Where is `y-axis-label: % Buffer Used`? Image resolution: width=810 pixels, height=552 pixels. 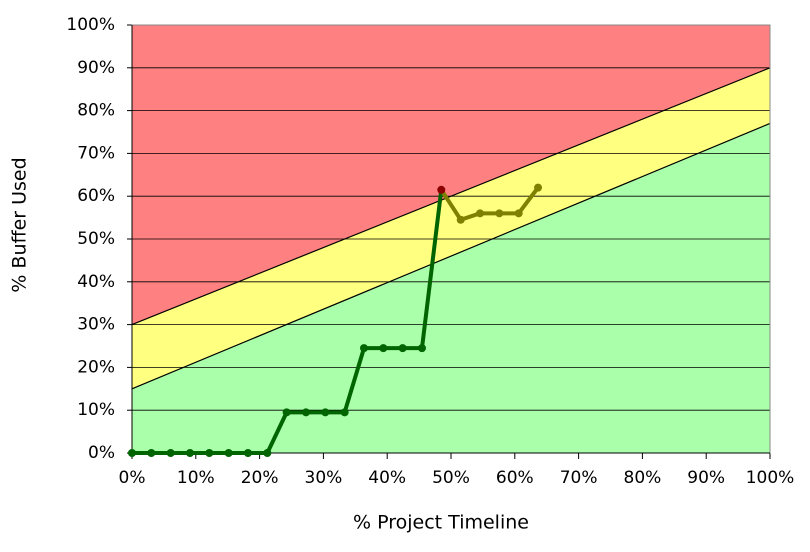 y-axis-label: % Buffer Used is located at coordinates (20, 224).